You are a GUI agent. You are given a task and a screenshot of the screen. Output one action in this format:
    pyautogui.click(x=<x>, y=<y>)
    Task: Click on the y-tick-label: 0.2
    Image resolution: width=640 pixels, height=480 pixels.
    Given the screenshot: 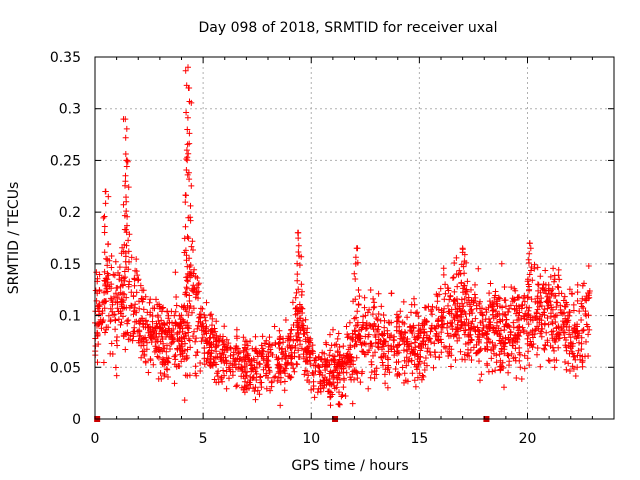 What is the action you would take?
    pyautogui.click(x=70, y=213)
    